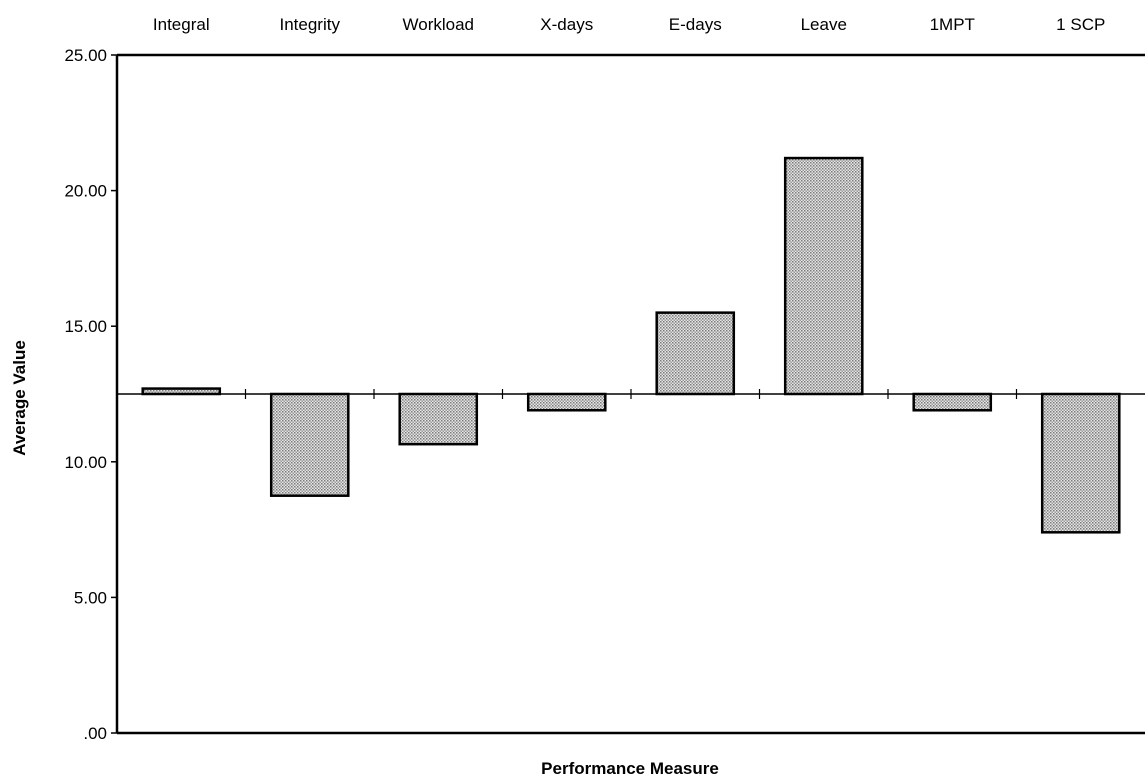 Image resolution: width=1145 pixels, height=781 pixels. Describe the element at coordinates (90, 394) in the screenshot. I see `y-ticks-group: .00 5.00 10.00 15.00 20.00 25.00` at that location.